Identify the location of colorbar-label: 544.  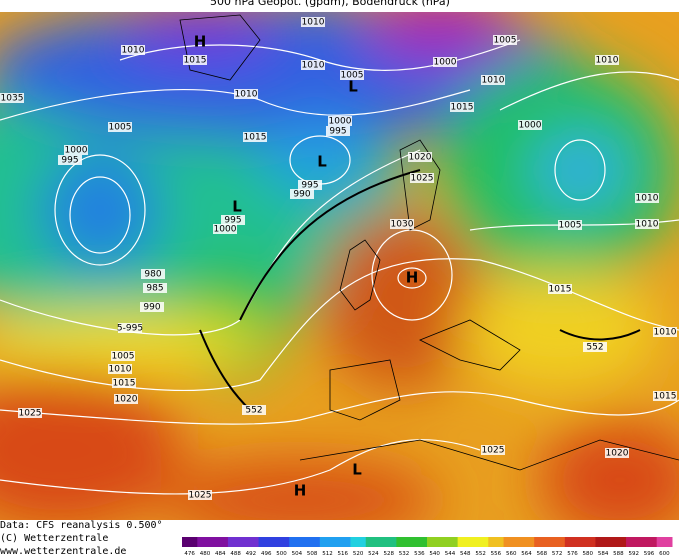
(450, 554).